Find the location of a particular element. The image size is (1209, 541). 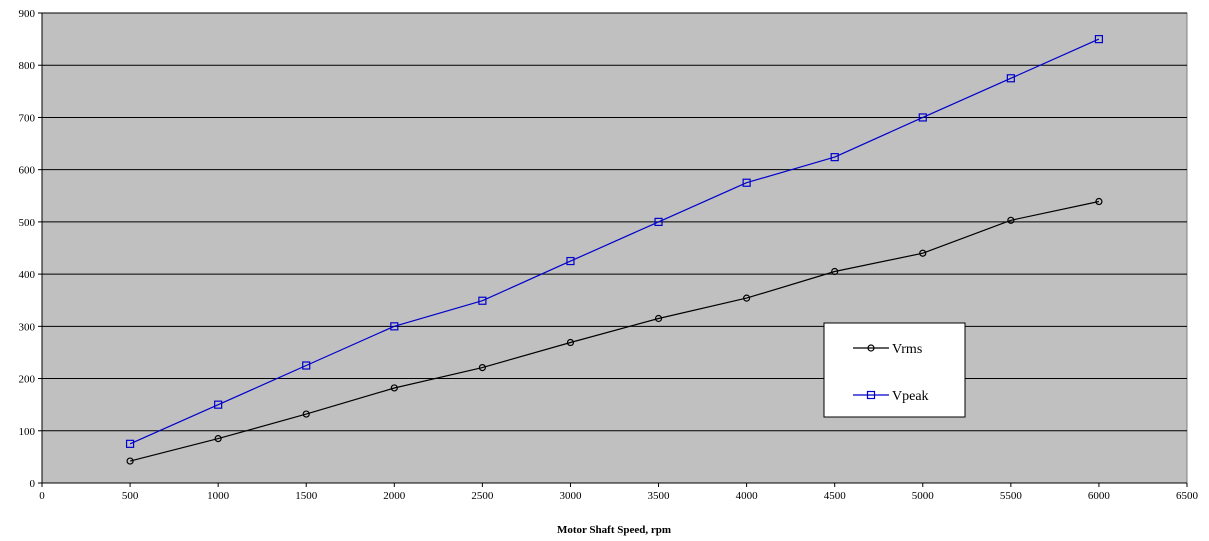

x-tick-label: 4000 is located at coordinates (747, 496).